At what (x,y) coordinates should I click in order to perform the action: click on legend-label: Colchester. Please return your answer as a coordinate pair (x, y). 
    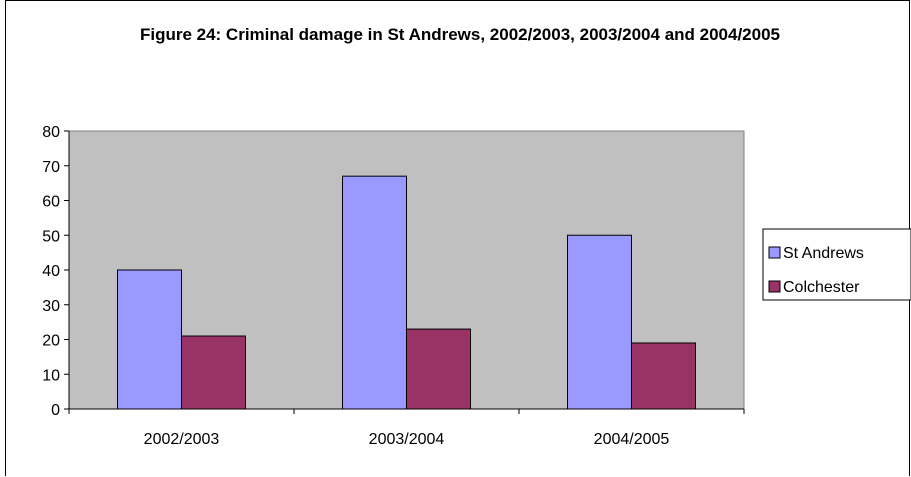
    Looking at the image, I should click on (821, 287).